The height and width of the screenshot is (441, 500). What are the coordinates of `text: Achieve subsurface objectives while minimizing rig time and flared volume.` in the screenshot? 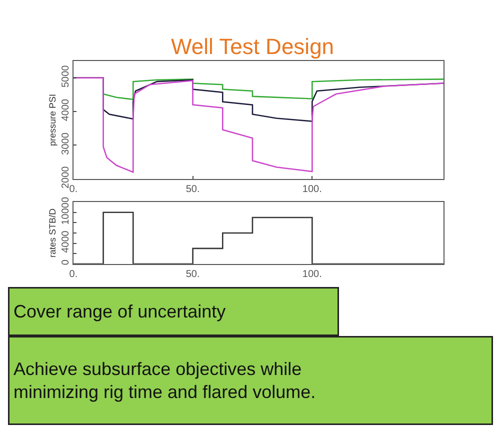 It's located at (165, 380).